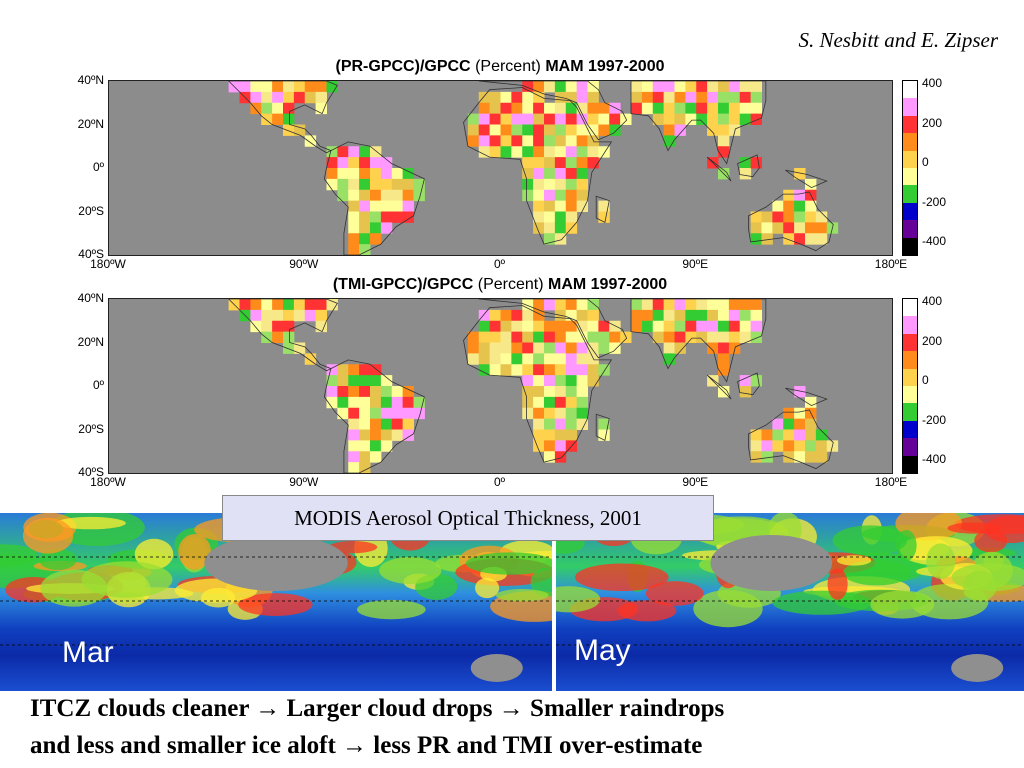 This screenshot has width=1024, height=768. Describe the element at coordinates (932, 122) in the screenshot. I see `colorbar-tick-label: 200` at that location.